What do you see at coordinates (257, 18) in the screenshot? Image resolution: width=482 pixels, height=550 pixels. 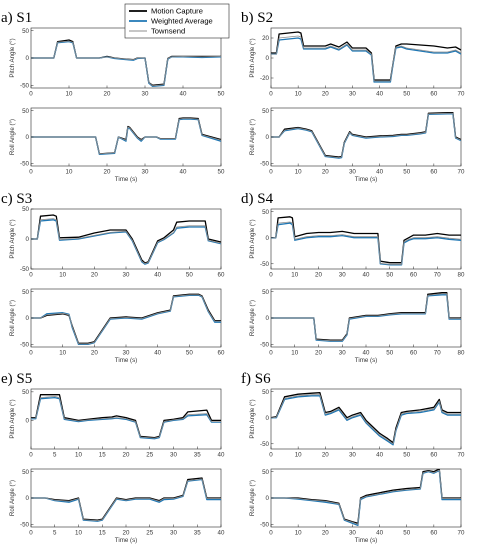 I see `panel-label: b) S2` at bounding box center [257, 18].